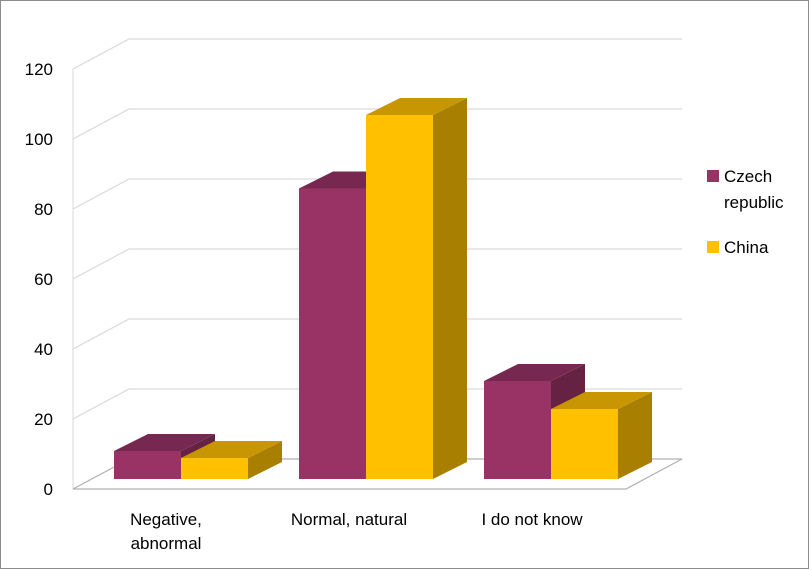 Image resolution: width=809 pixels, height=569 pixels. I want to click on legend-item-1: China, so click(738, 247).